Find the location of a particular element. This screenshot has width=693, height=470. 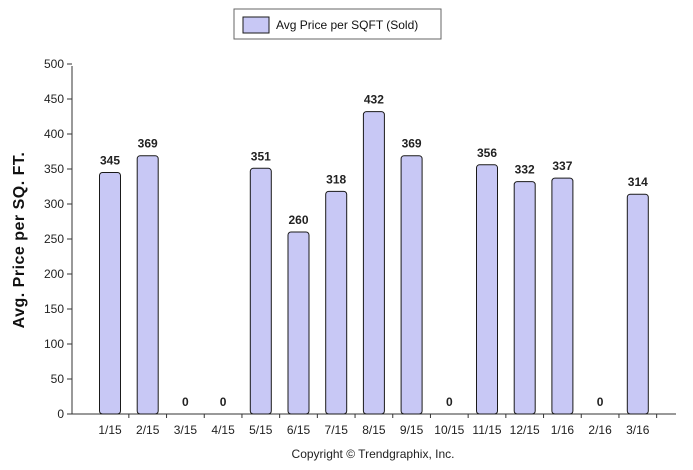

y-tick-label: 100 is located at coordinates (54, 344).